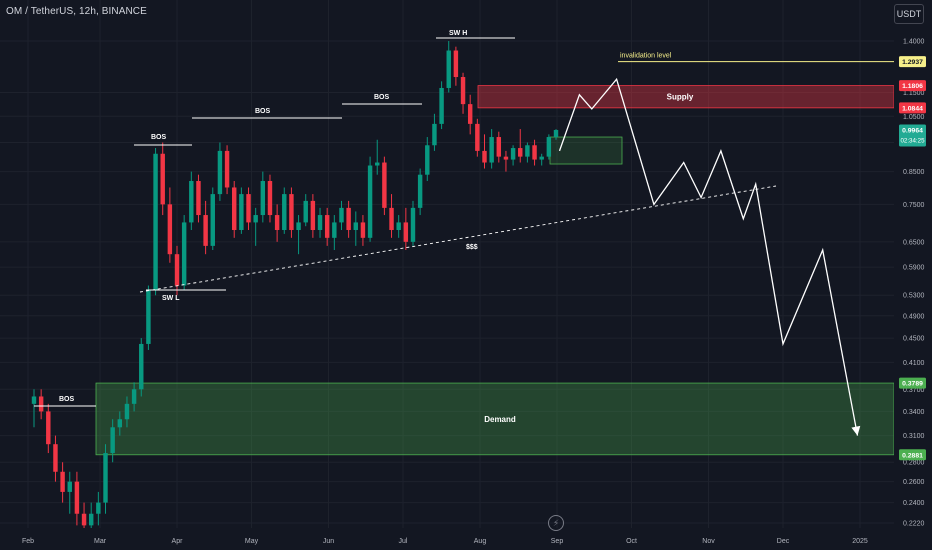 The image size is (932, 550). What do you see at coordinates (912, 135) in the screenshot?
I see `price-badge: 0.9964 02:34:25` at bounding box center [912, 135].